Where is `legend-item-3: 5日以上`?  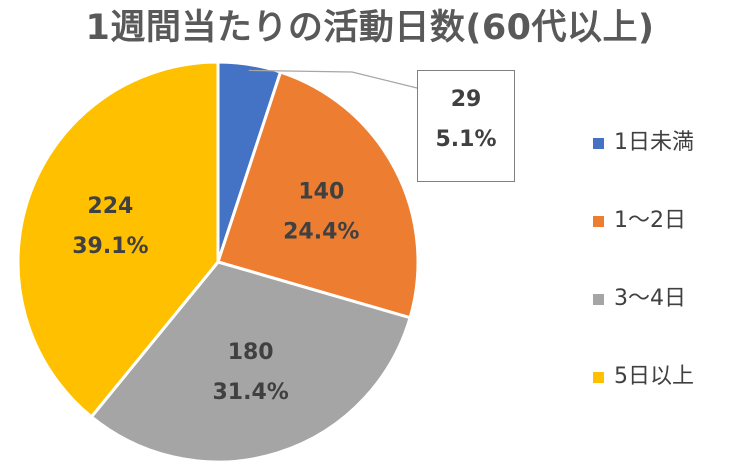
legend-item-3: 5日以上 is located at coordinates (665, 377).